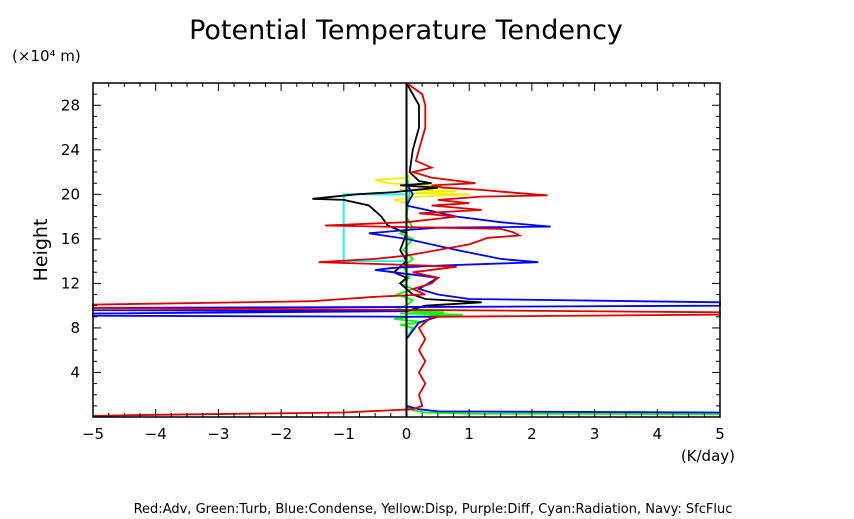  Describe the element at coordinates (595, 434) in the screenshot. I see `x-tick-label: 3` at that location.